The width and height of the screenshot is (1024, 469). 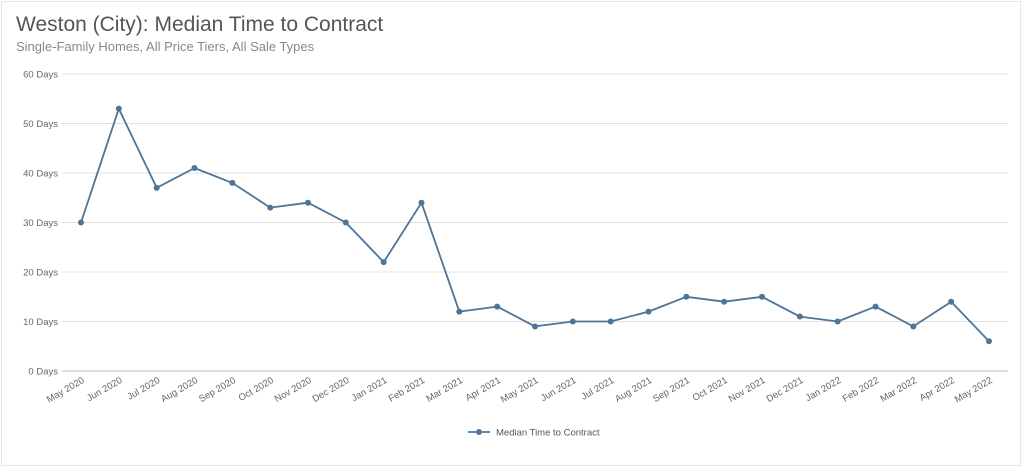 What do you see at coordinates (256, 389) in the screenshot?
I see `x-tick-label: Oct 2020` at bounding box center [256, 389].